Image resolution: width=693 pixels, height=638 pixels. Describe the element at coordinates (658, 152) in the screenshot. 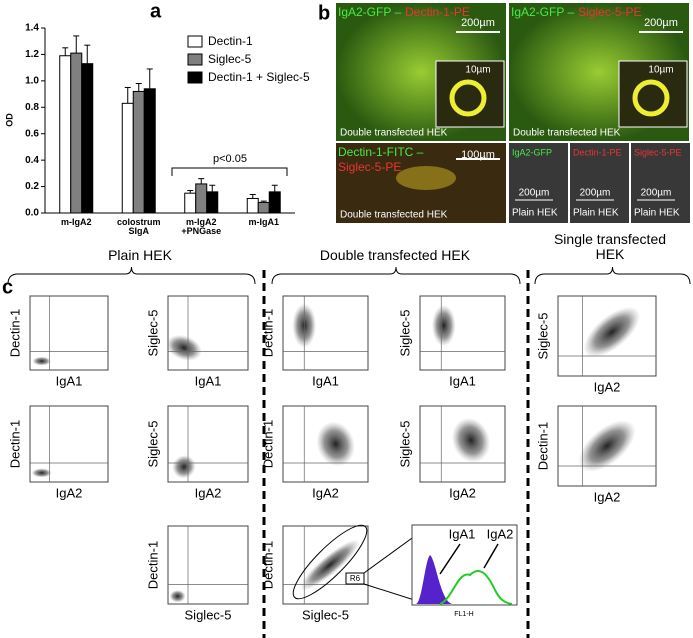

I see `control-title: Siglec-5-PE` at that location.